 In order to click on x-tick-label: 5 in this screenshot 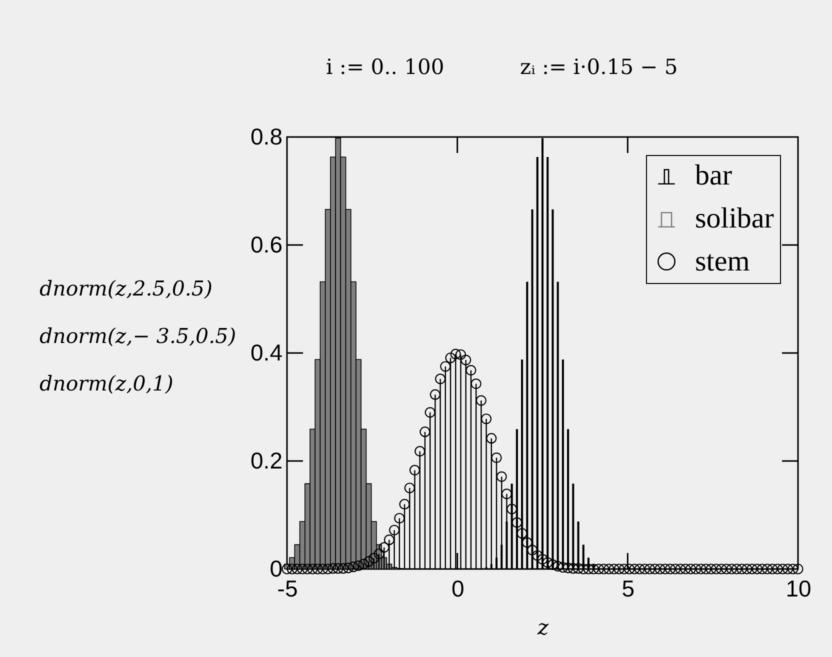, I will do `click(628, 589)`.